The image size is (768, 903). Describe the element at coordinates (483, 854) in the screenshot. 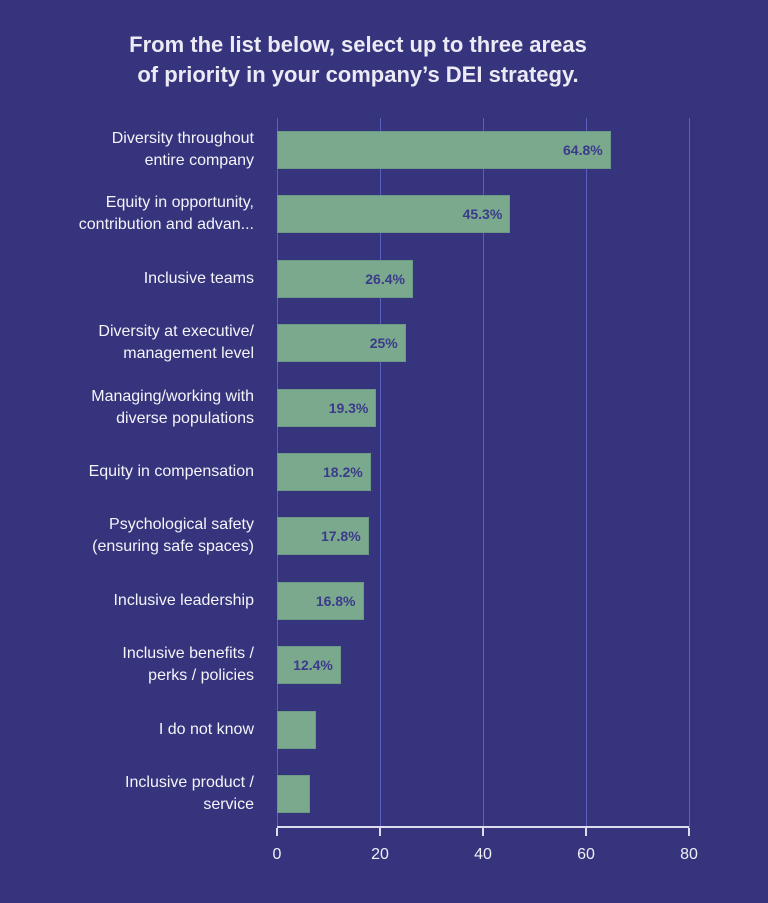

I see `x-tick-label: 40` at that location.